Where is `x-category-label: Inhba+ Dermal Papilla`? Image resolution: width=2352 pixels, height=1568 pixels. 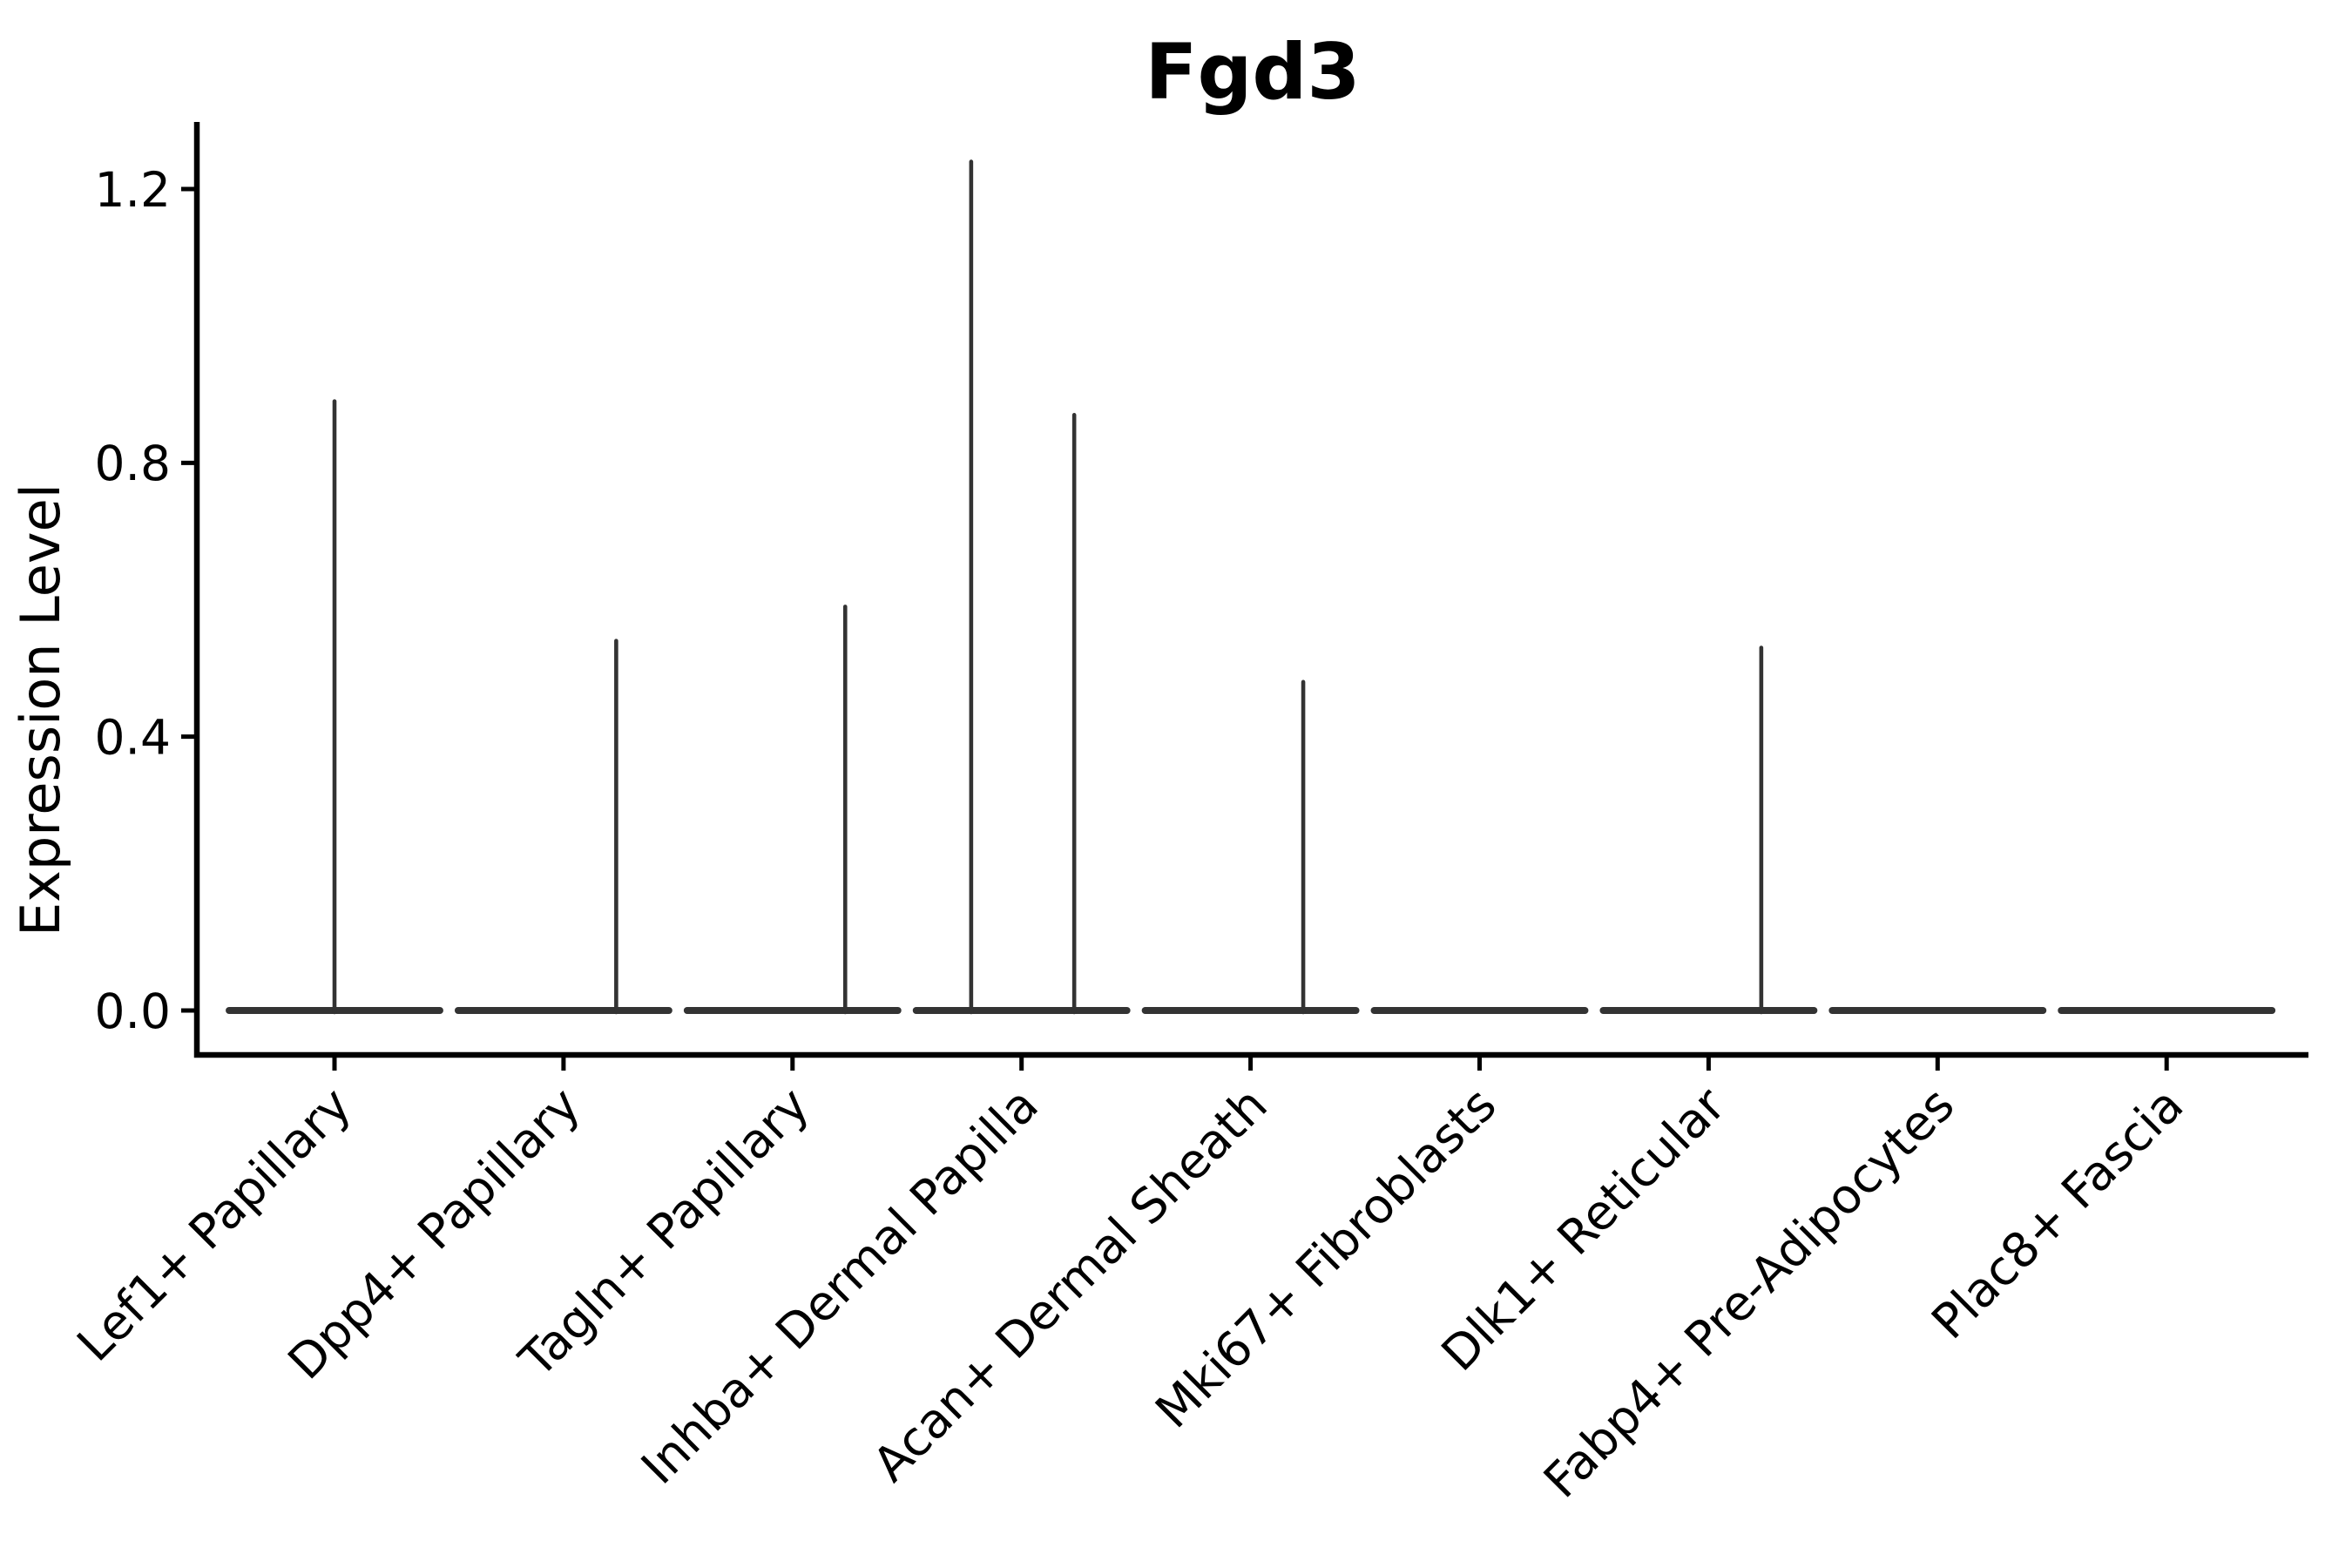 x-category-label: Inhba+ Dermal Papilla is located at coordinates (840, 1286).